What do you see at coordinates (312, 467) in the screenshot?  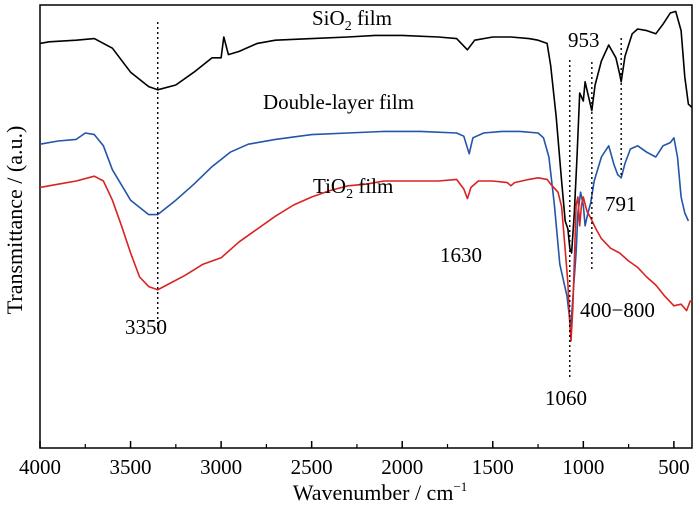 I see `x-tick-label: 2500` at bounding box center [312, 467].